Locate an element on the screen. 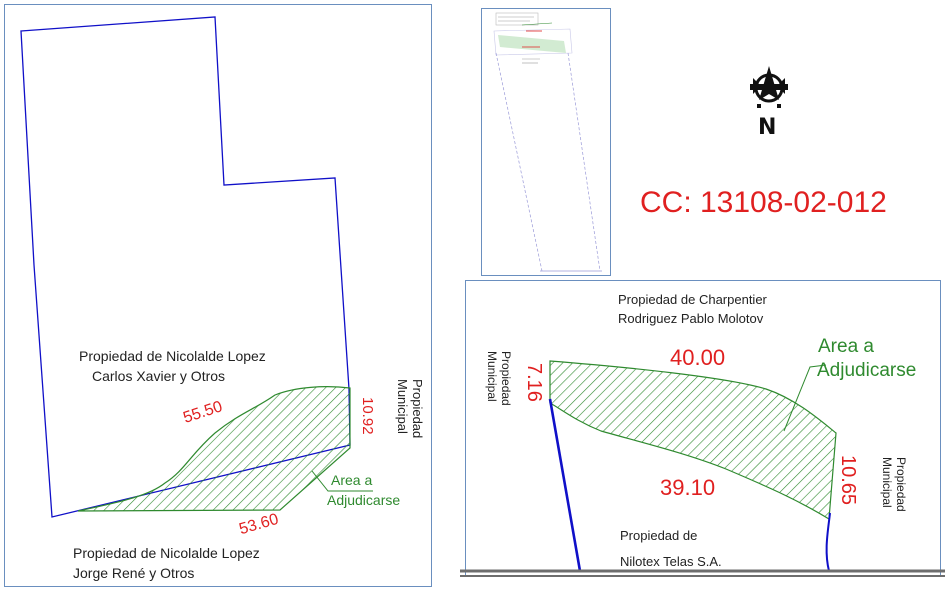 The image size is (945, 589). west-boundary is located at coordinates (565, 485).